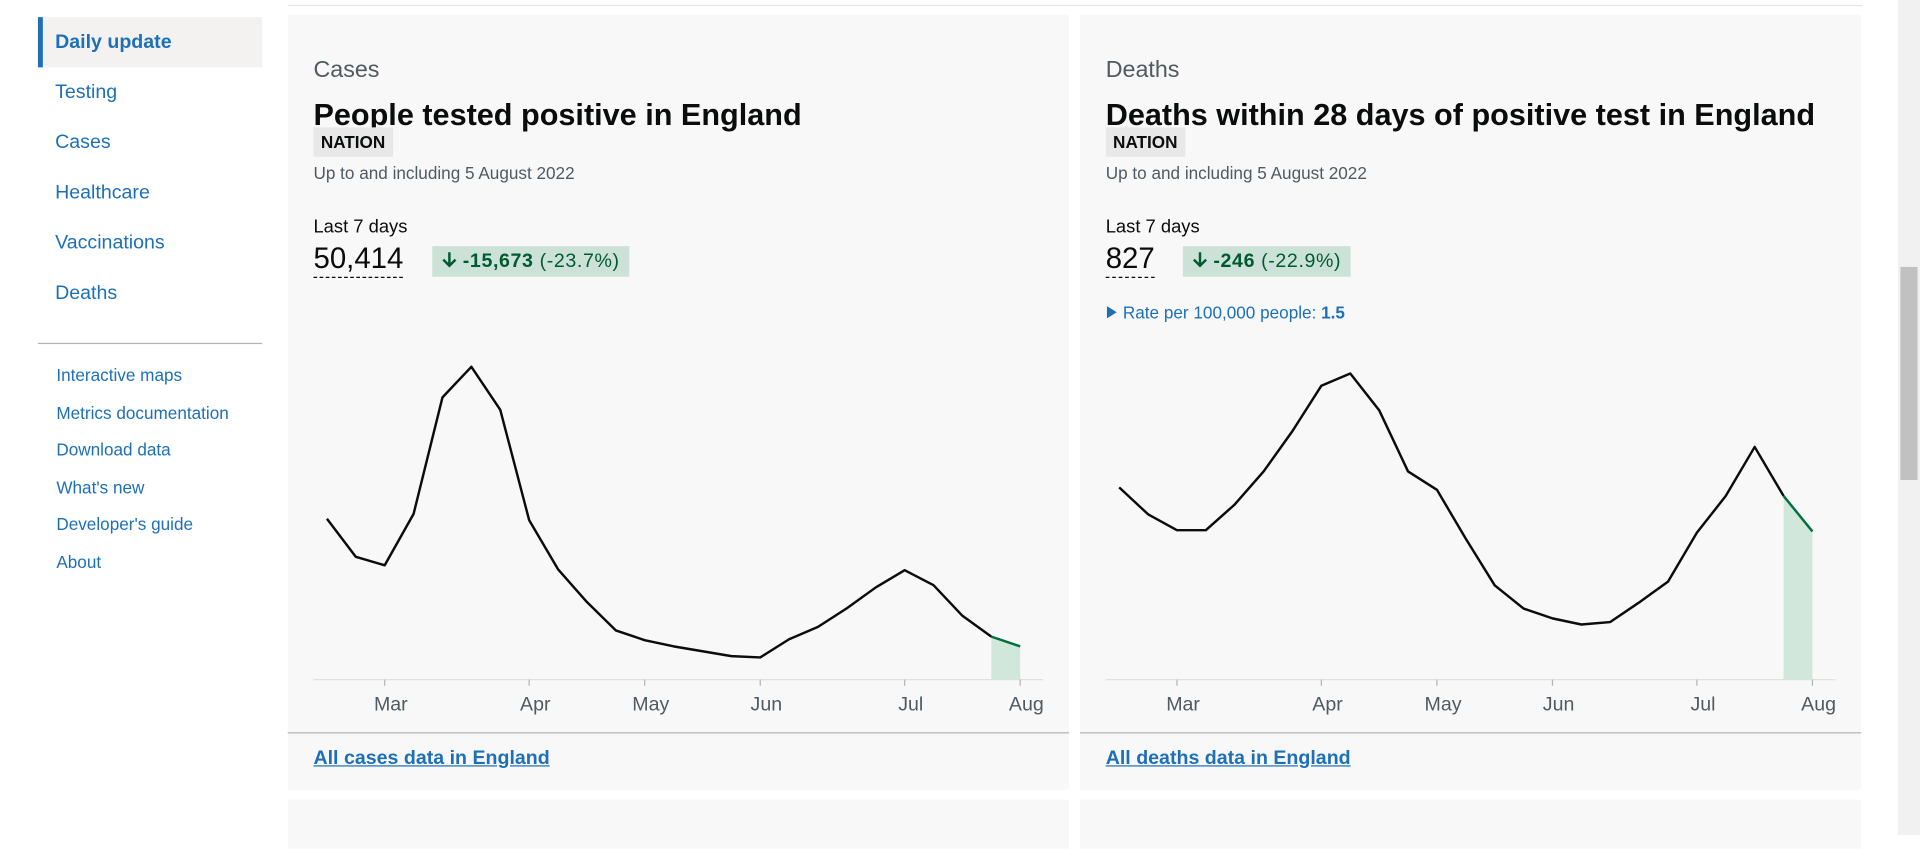  Describe the element at coordinates (102, 193) in the screenshot. I see `nav-link: Healthcare` at that location.